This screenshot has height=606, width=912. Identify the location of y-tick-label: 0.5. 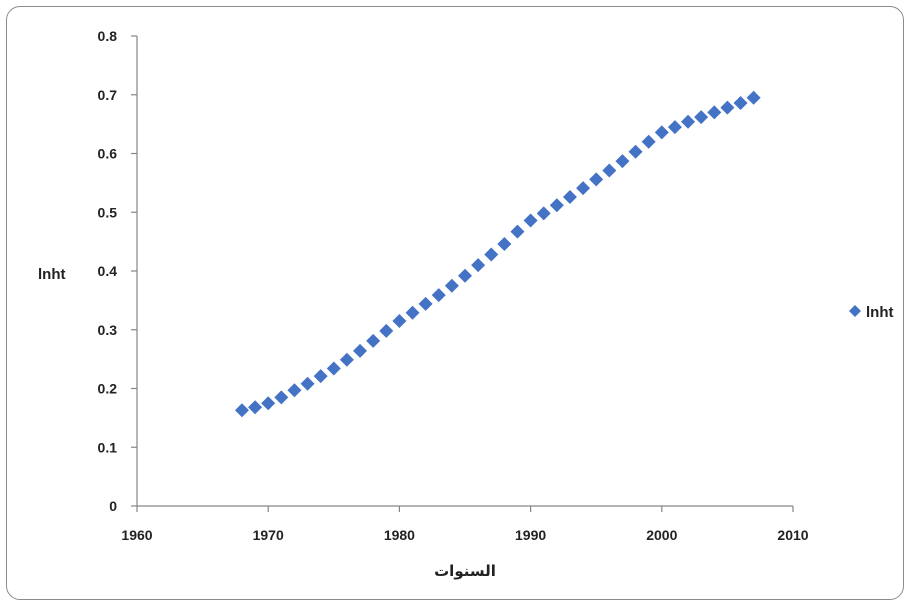
(108, 212).